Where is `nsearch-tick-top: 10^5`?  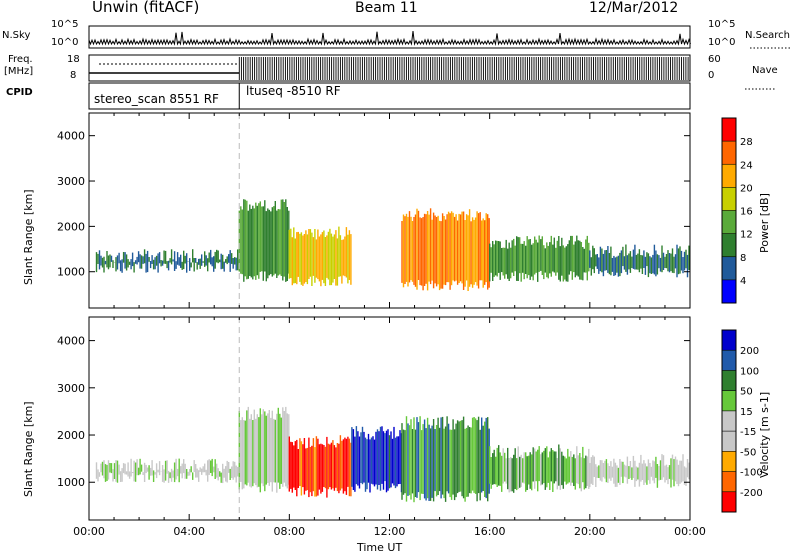 nsearch-tick-top: 10^5 is located at coordinates (722, 24).